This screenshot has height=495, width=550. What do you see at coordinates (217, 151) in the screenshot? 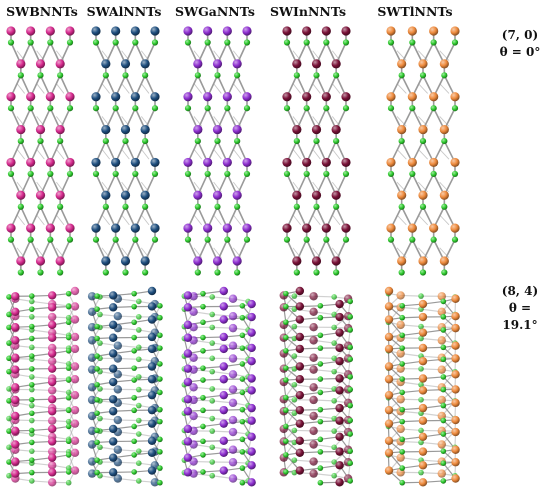
I see `tube-swgannt-zigzag` at bounding box center [217, 151].